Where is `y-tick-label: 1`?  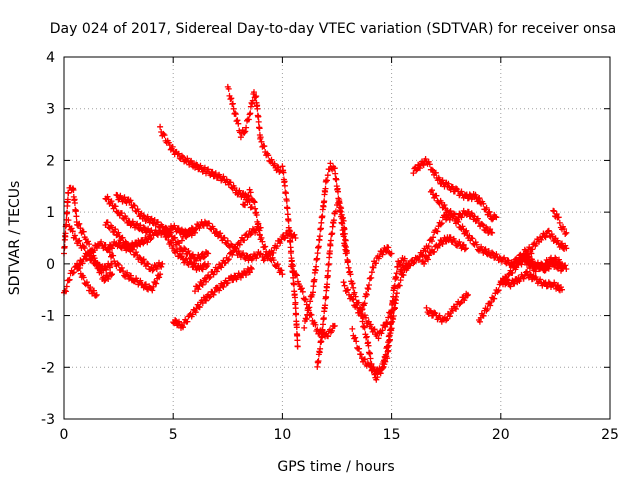 y-tick-label: 1 is located at coordinates (50, 213).